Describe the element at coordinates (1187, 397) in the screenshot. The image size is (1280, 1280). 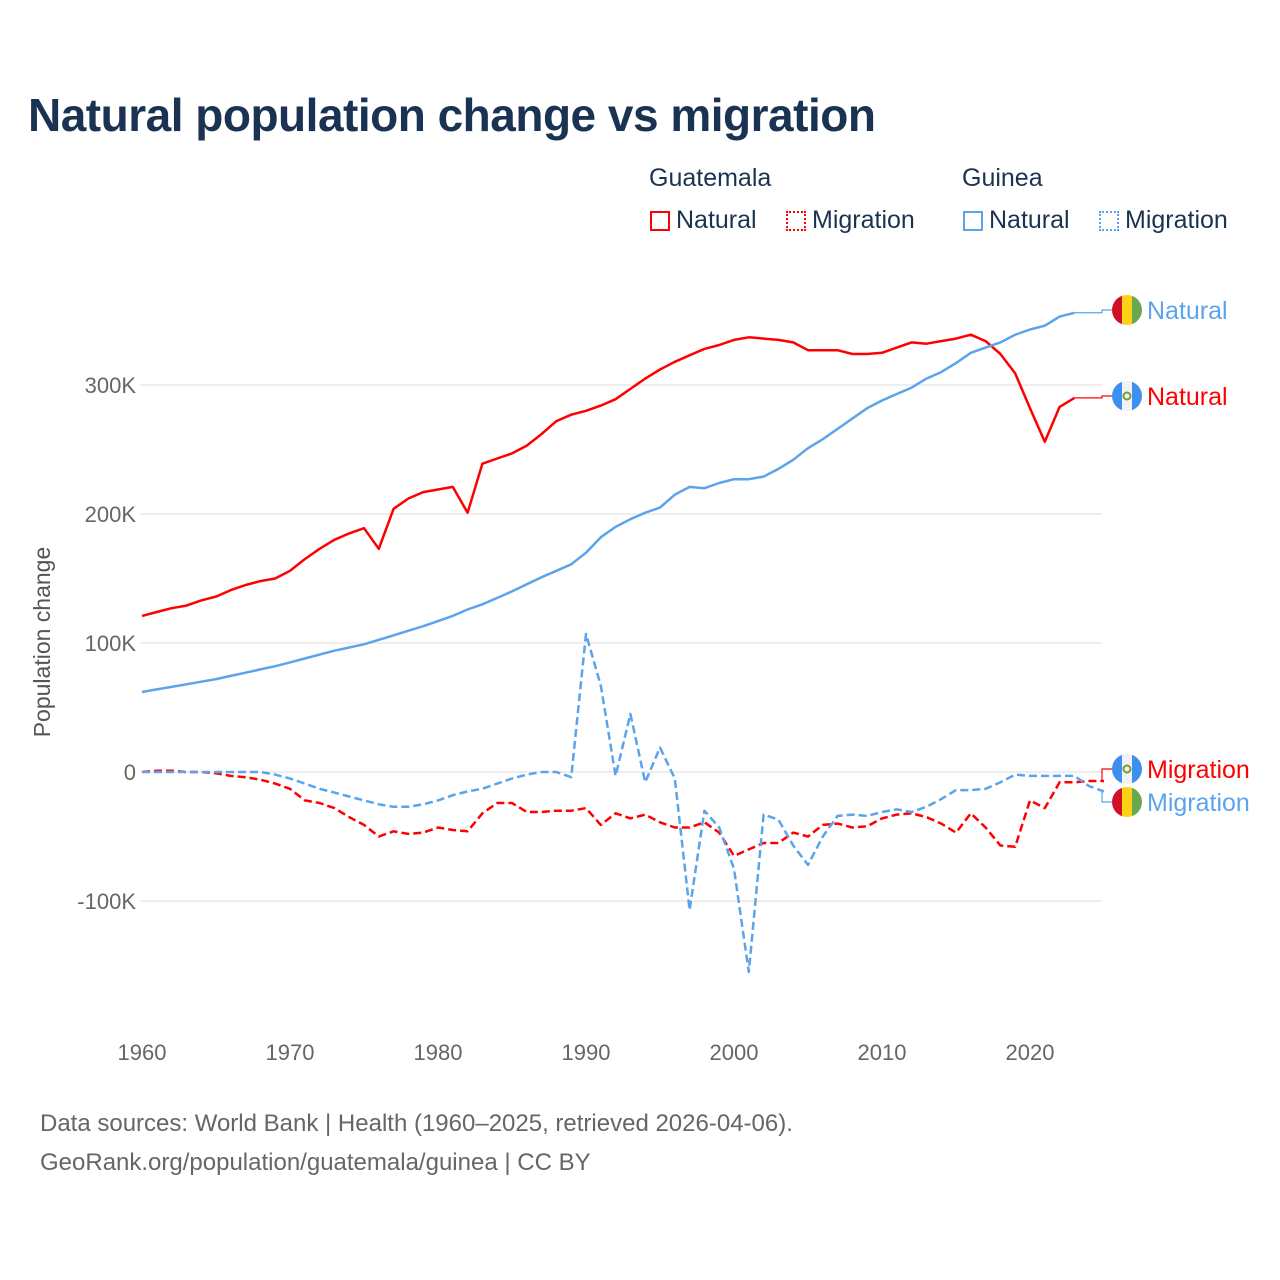
I see `end-label-guatemala-natural: Natural` at that location.